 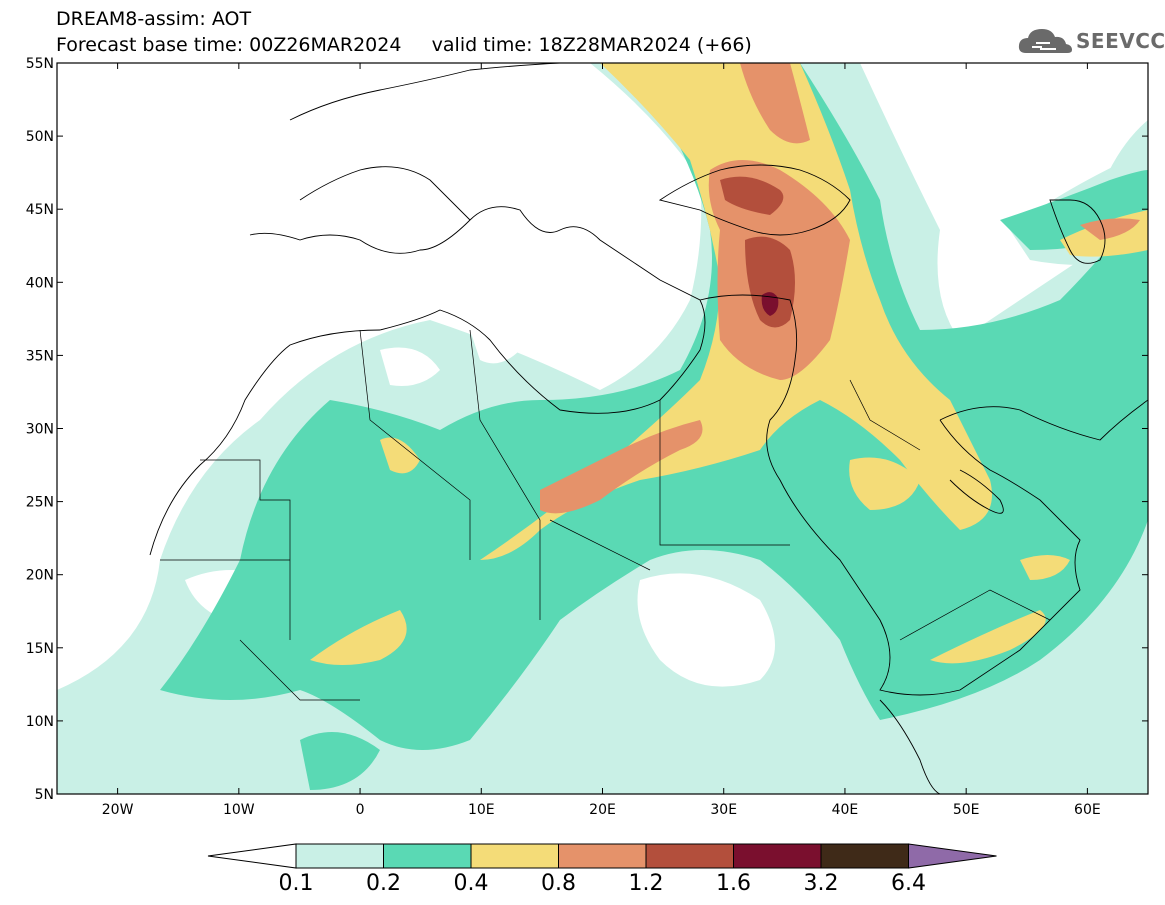 I want to click on colorbar-max-arrow, so click(x=952, y=856).